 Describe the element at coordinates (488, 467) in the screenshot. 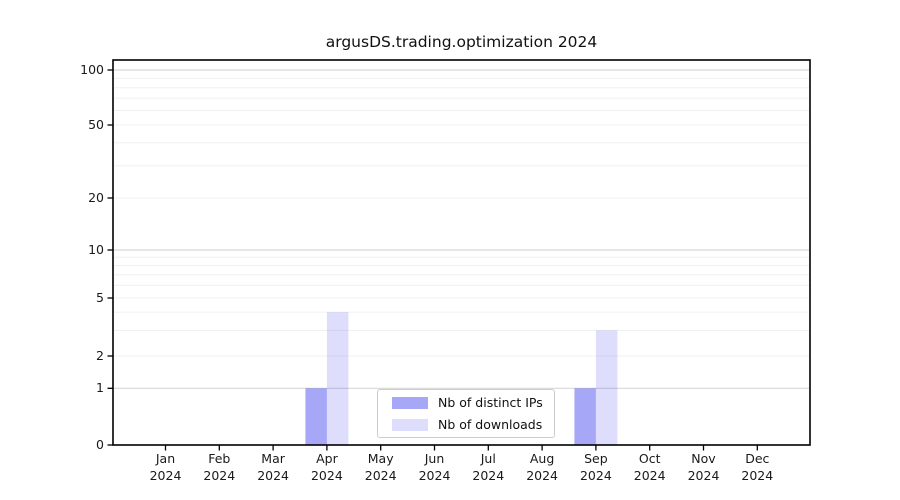

I see `x-tick-label-jul: Jul 2024` at that location.